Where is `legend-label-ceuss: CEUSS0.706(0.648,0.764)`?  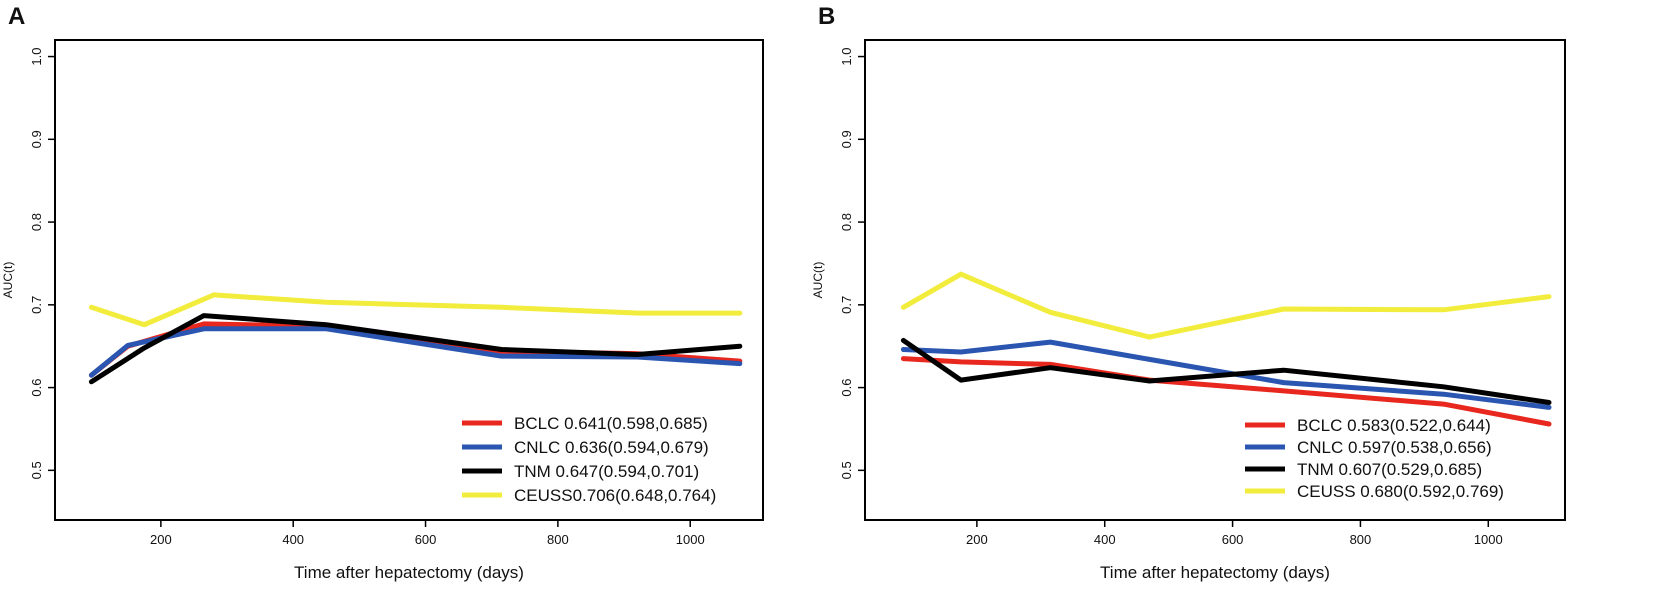 legend-label-ceuss: CEUSS0.706(0.648,0.764) is located at coordinates (615, 495).